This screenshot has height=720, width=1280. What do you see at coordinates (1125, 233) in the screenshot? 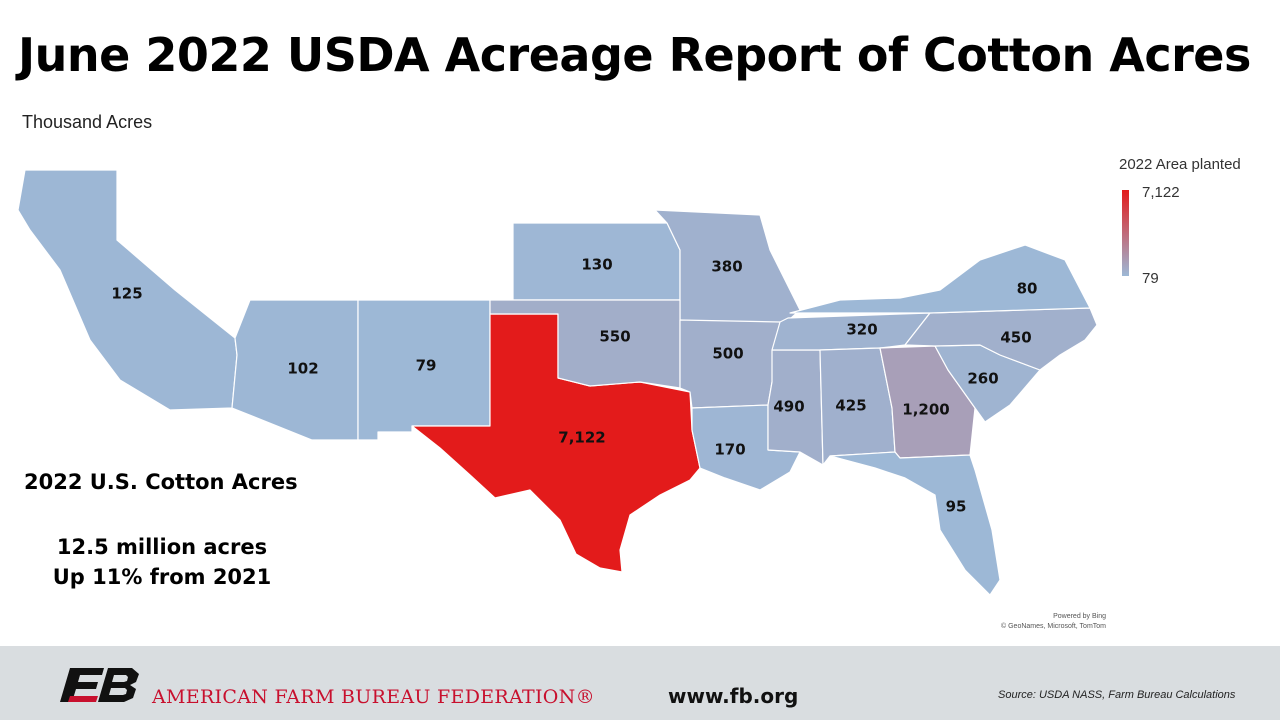
I see `legend-gradient-bar` at bounding box center [1125, 233].